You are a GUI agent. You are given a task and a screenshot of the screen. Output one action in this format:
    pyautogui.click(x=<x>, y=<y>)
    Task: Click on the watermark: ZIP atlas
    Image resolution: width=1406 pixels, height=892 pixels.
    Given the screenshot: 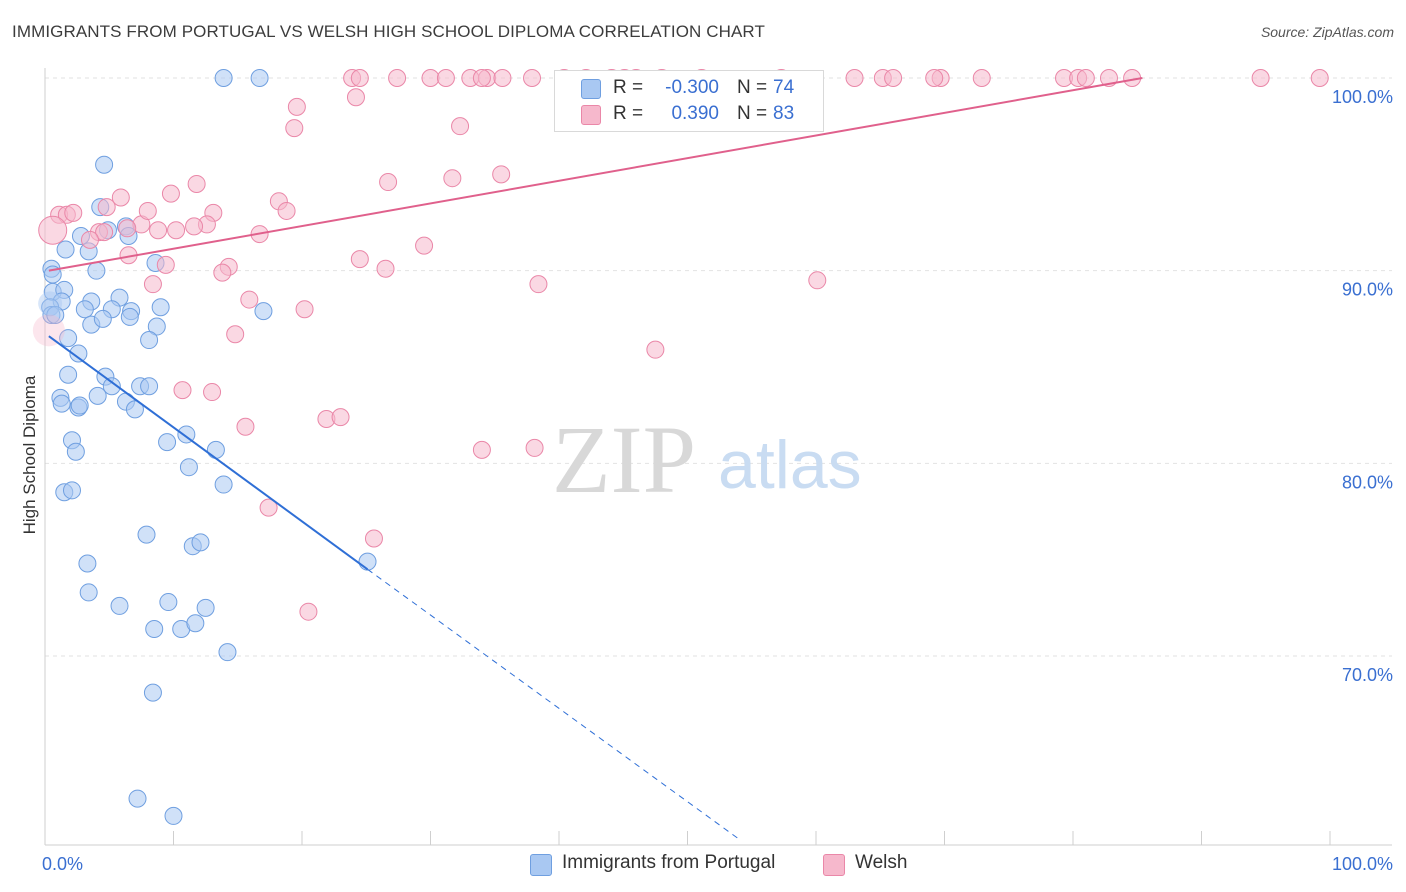 What is the action you would take?
    pyautogui.click(x=707, y=459)
    